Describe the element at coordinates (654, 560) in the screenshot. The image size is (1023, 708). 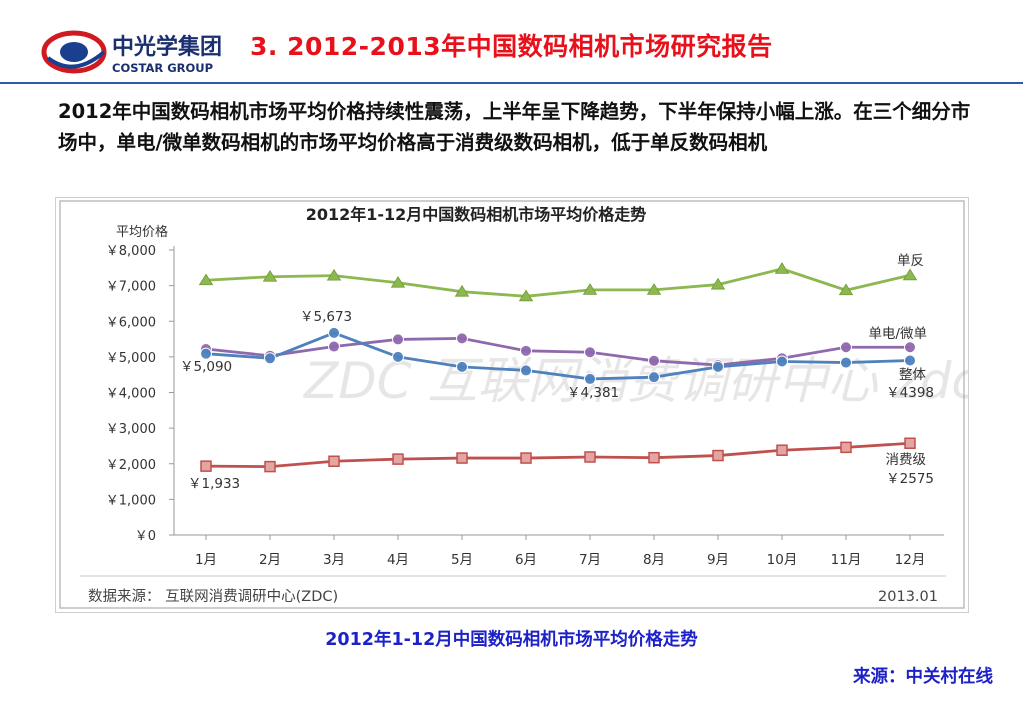
I see `x-tick-label: 8月` at that location.